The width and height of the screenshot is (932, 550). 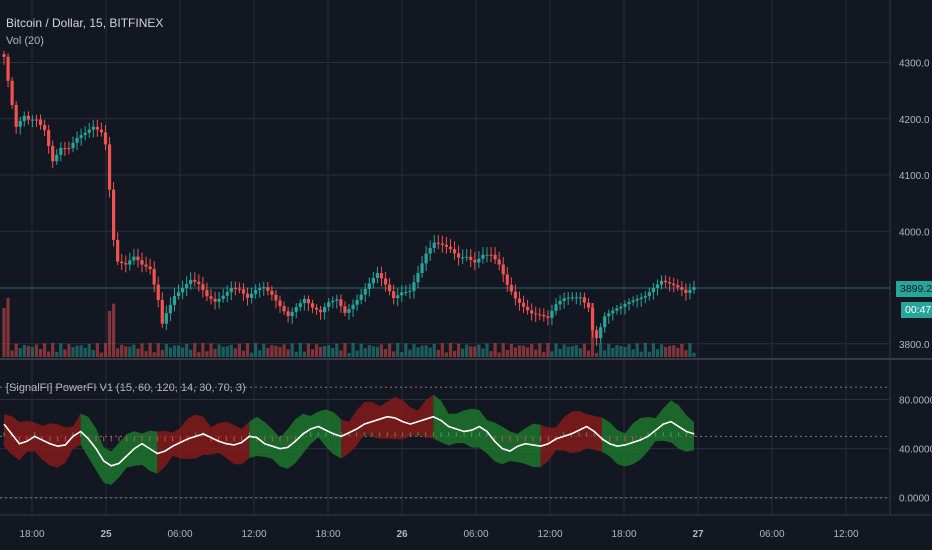 I want to click on time-tick-label: 06:00, so click(x=179, y=534).